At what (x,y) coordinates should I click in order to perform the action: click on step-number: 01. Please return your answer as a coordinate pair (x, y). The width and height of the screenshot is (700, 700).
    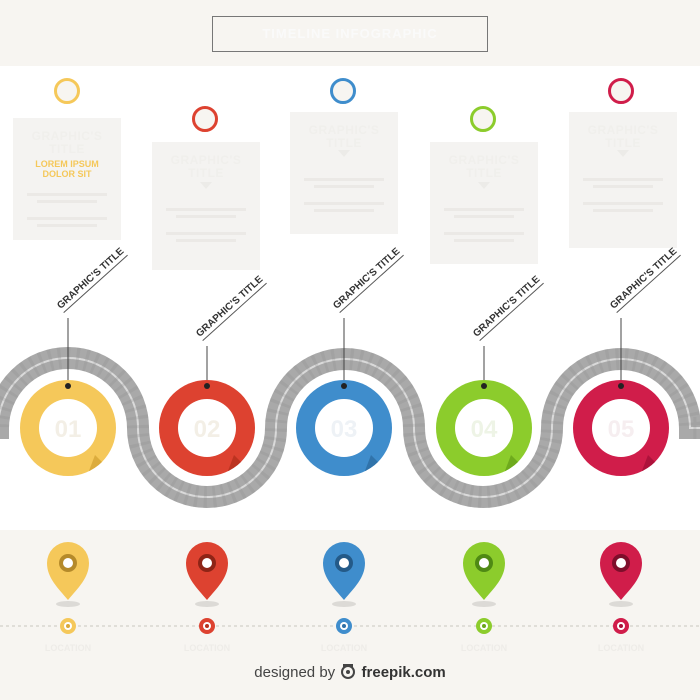
    Looking at the image, I should click on (68, 429).